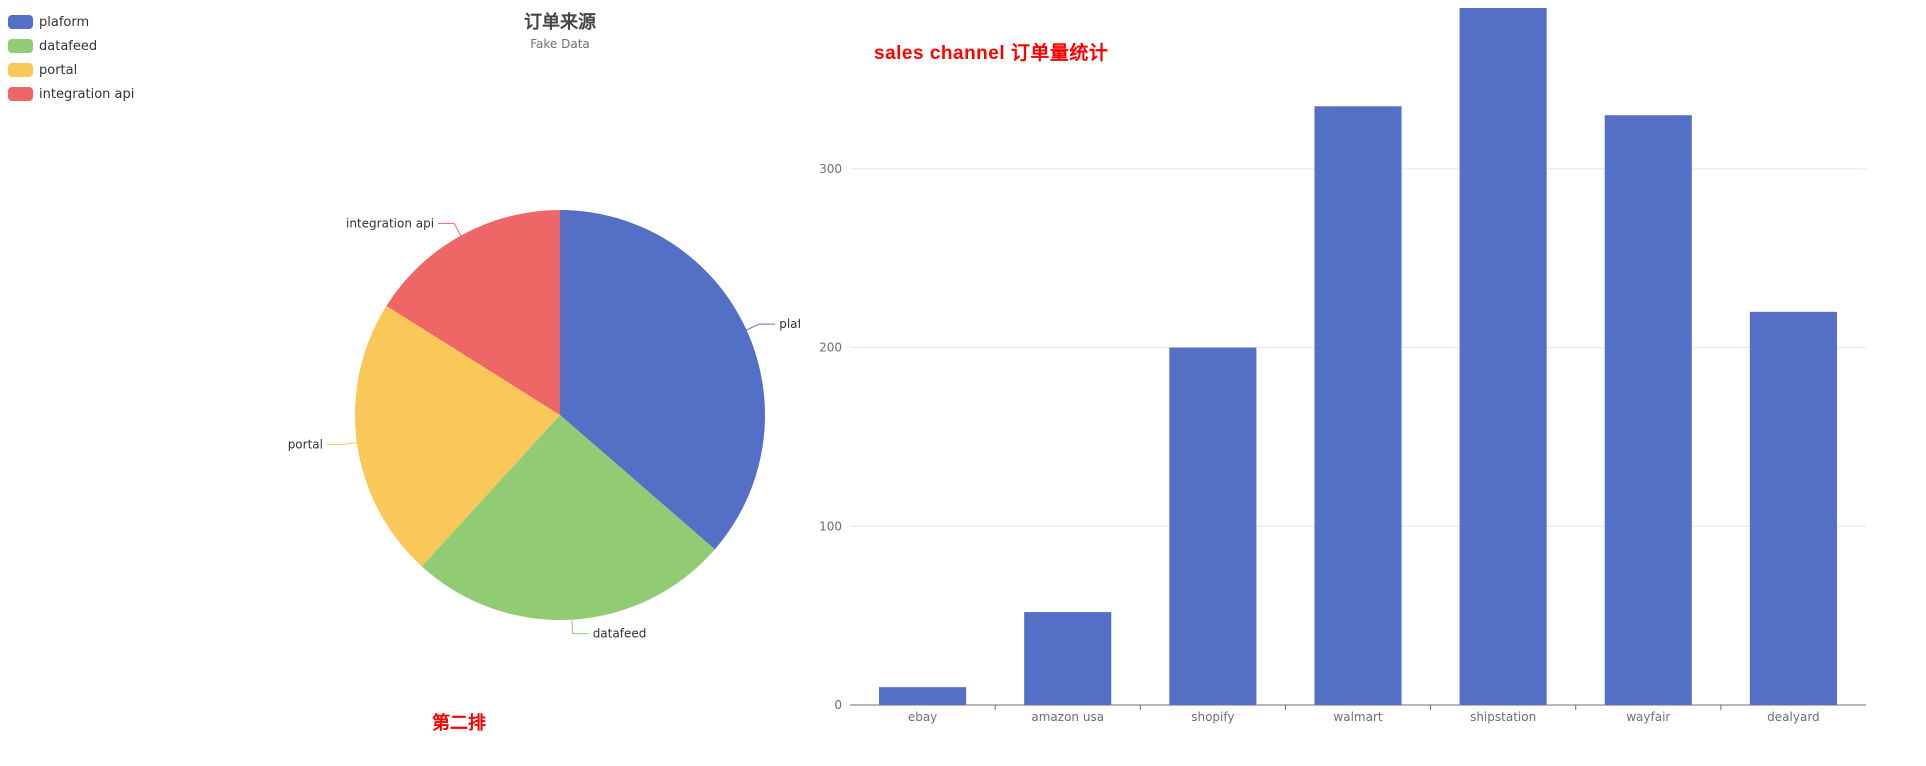 This screenshot has height=766, width=1926. Describe the element at coordinates (1503, 717) in the screenshot. I see `x-tick-label-shipstation: shipstation` at that location.